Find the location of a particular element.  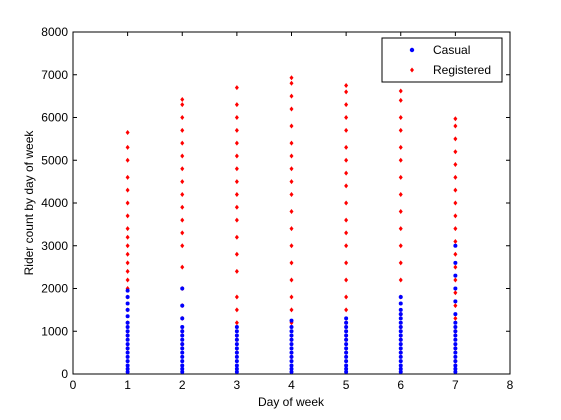

y-axis-label: Rider count by day of week is located at coordinates (29, 203).